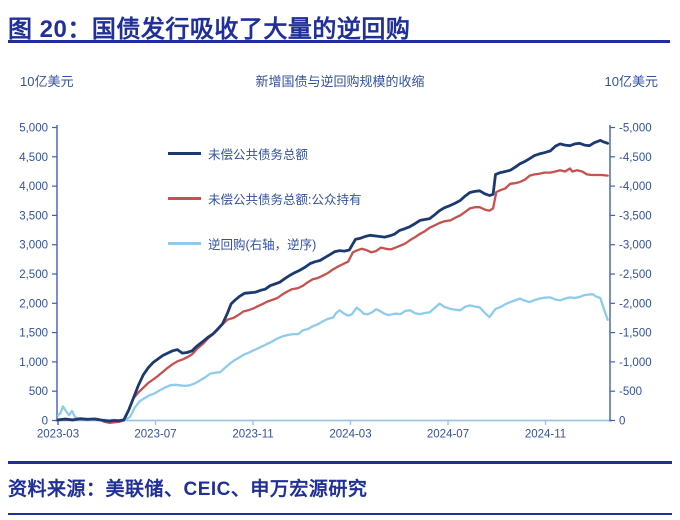 Image resolution: width=680 pixels, height=520 pixels. Describe the element at coordinates (264, 209) in the screenshot. I see `chart-legend: 未偿公共债务总额 未偿公共债务总额:公众持有 逆回购(右轴，逆序)` at that location.